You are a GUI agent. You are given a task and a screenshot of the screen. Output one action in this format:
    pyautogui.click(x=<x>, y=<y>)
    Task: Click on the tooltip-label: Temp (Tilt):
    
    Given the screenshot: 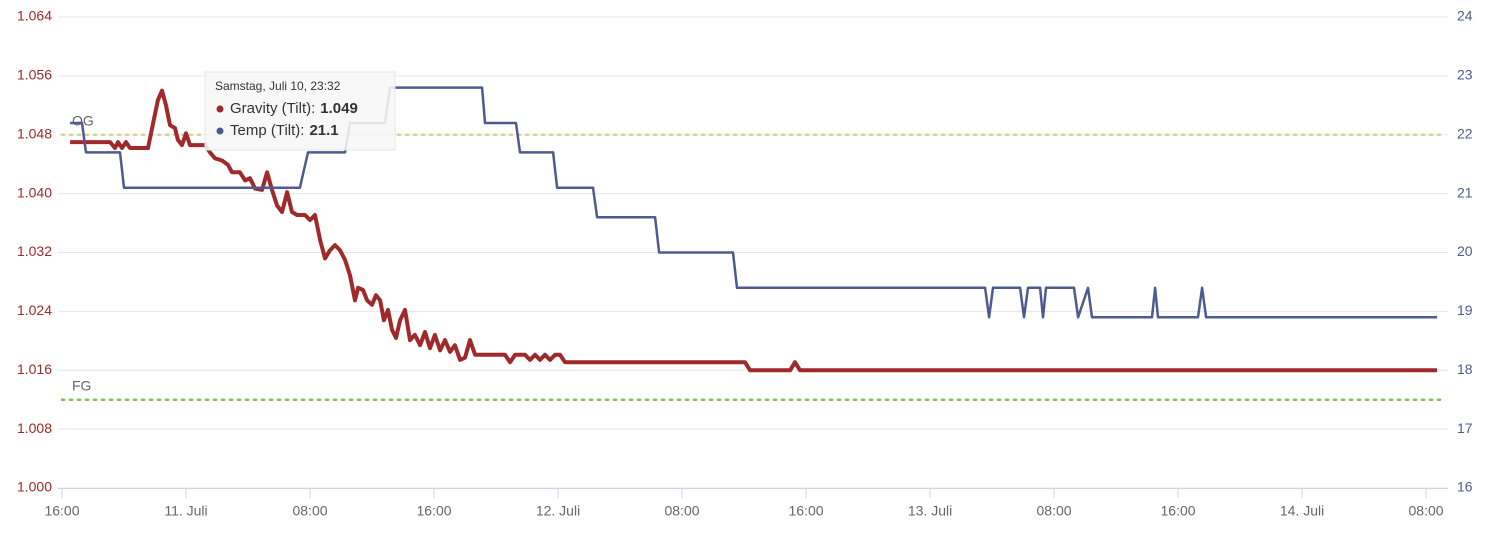 What is the action you would take?
    pyautogui.click(x=267, y=130)
    